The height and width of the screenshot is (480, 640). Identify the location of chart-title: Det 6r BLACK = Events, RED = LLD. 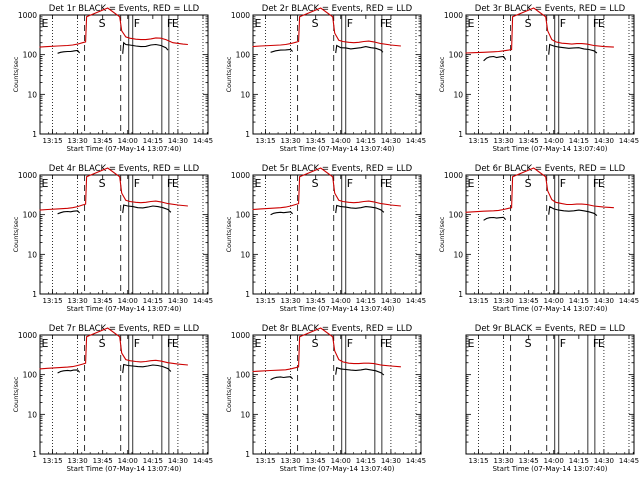
(550, 169).